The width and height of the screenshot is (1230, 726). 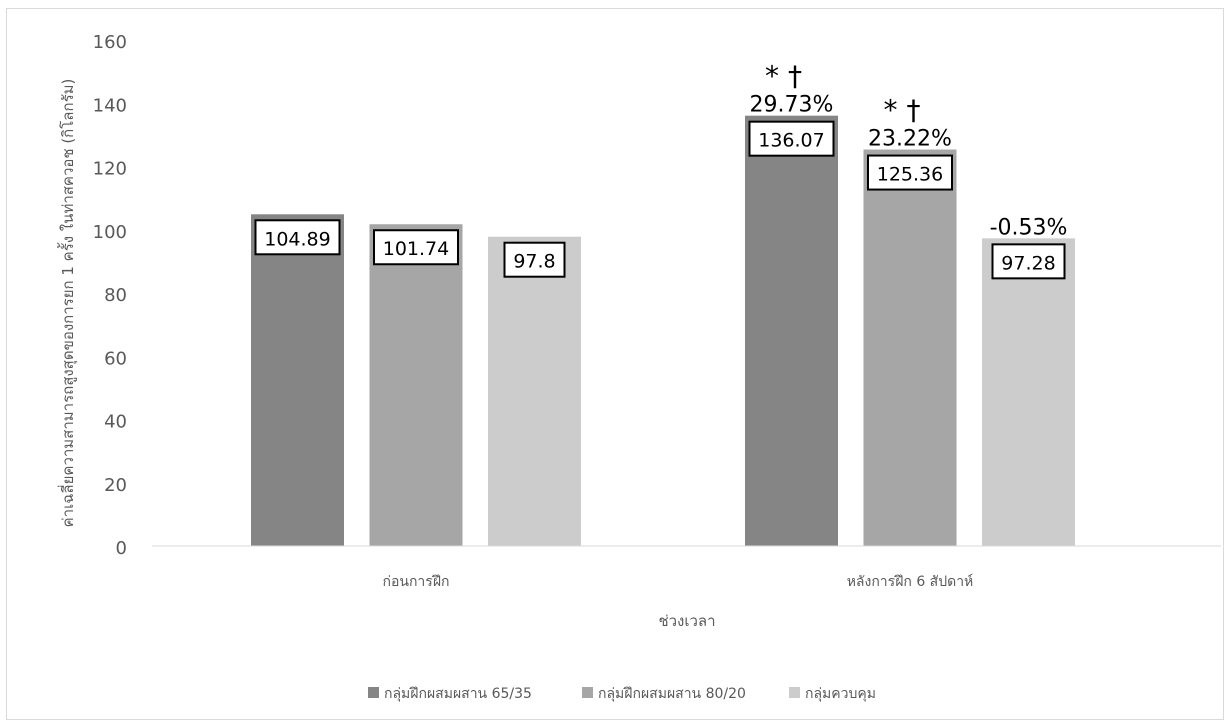 What do you see at coordinates (115, 295) in the screenshot?
I see `y-tick-label: 80` at bounding box center [115, 295].